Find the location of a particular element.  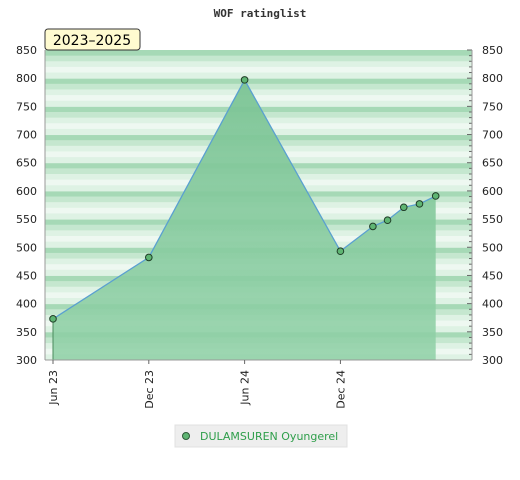

period-badge: 2023–2025 is located at coordinates (92, 39).